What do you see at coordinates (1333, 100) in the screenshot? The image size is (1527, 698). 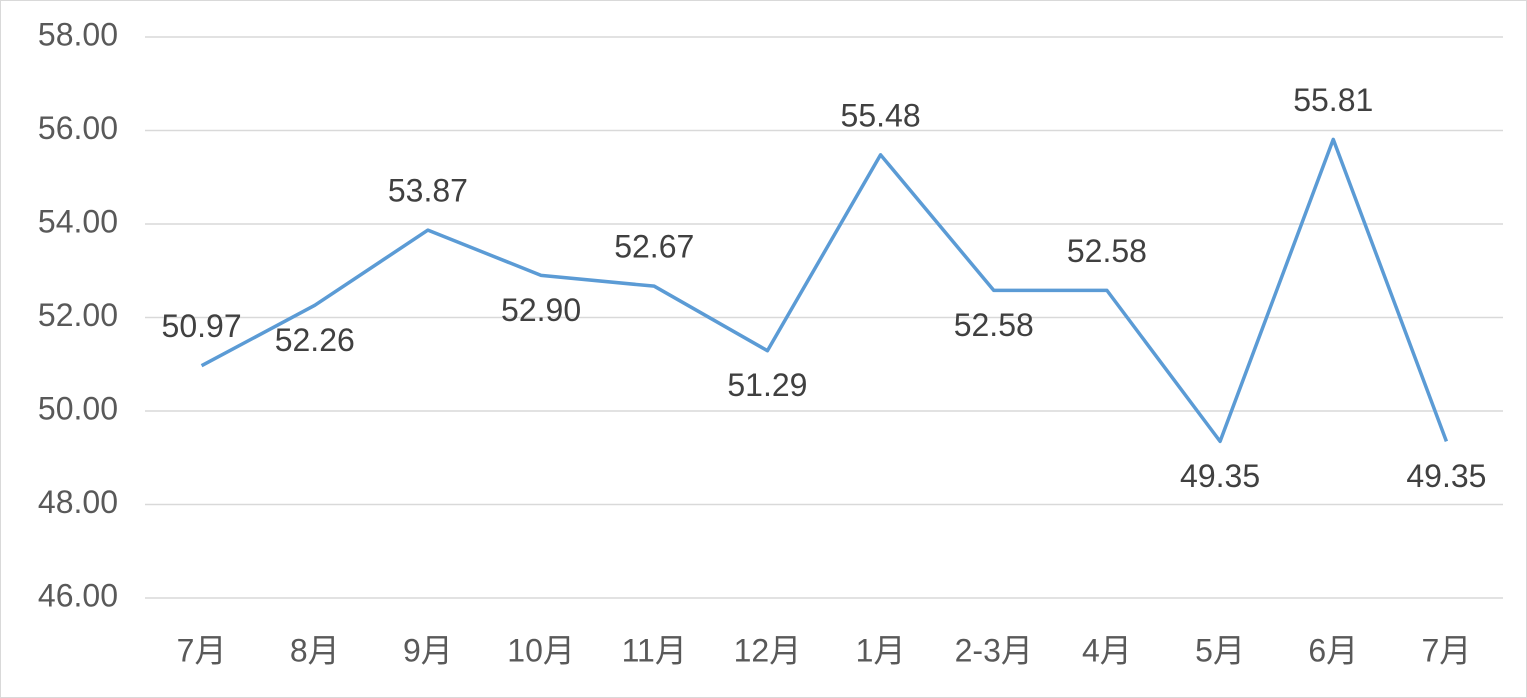 I see `data-label: 55.81` at bounding box center [1333, 100].